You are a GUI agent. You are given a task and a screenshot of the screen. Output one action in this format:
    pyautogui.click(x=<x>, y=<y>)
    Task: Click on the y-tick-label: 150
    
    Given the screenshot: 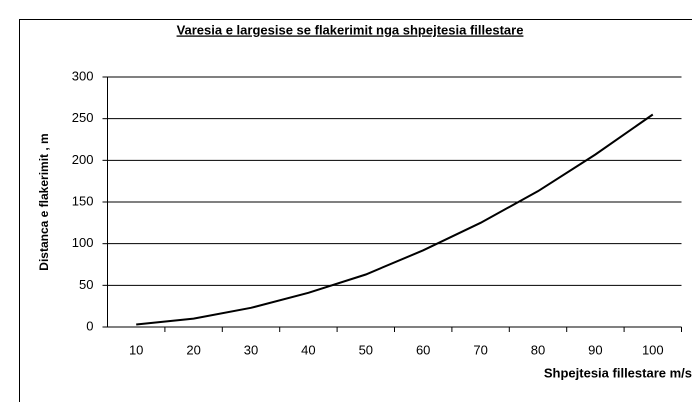 What is the action you would take?
    pyautogui.click(x=83, y=200)
    